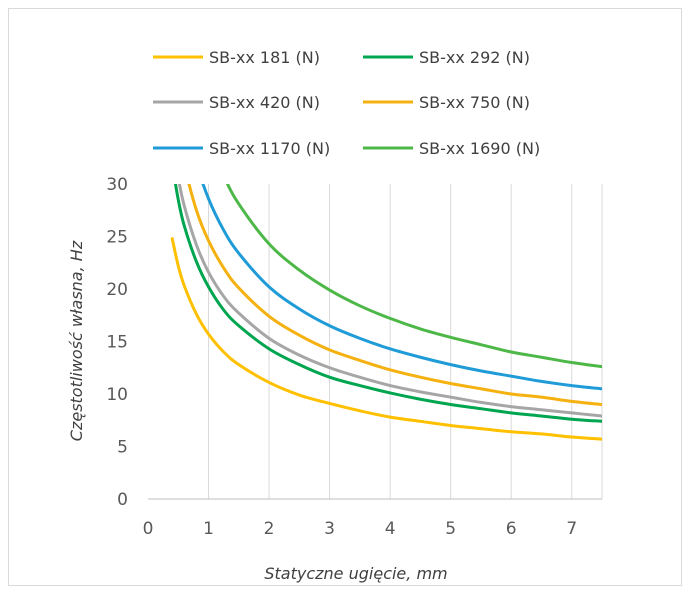 The width and height of the screenshot is (688, 592). I want to click on legend-label: SB-xx 750 (N), so click(474, 102).